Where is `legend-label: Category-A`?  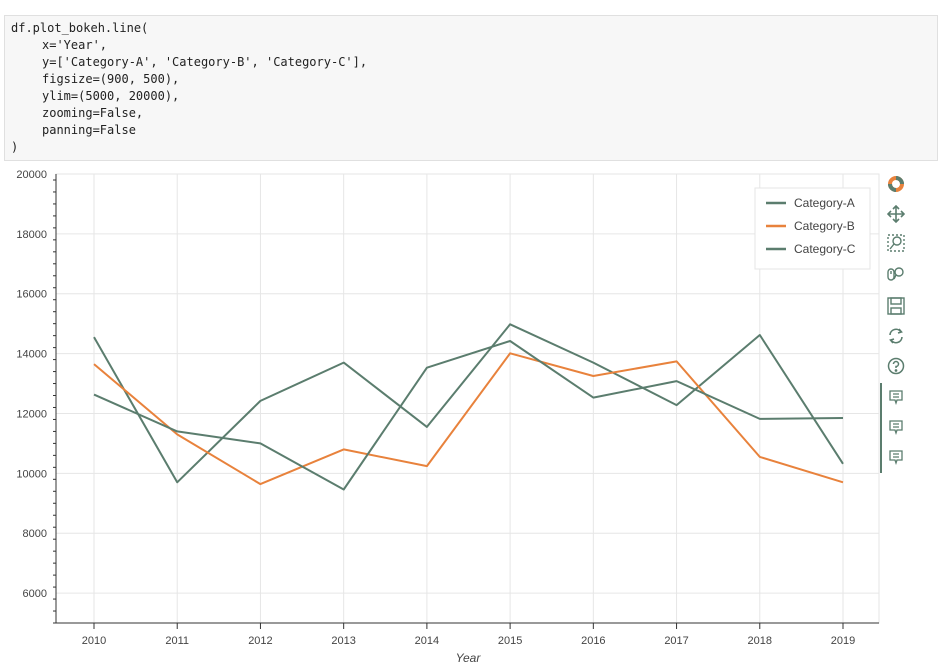 legend-label: Category-A is located at coordinates (824, 203).